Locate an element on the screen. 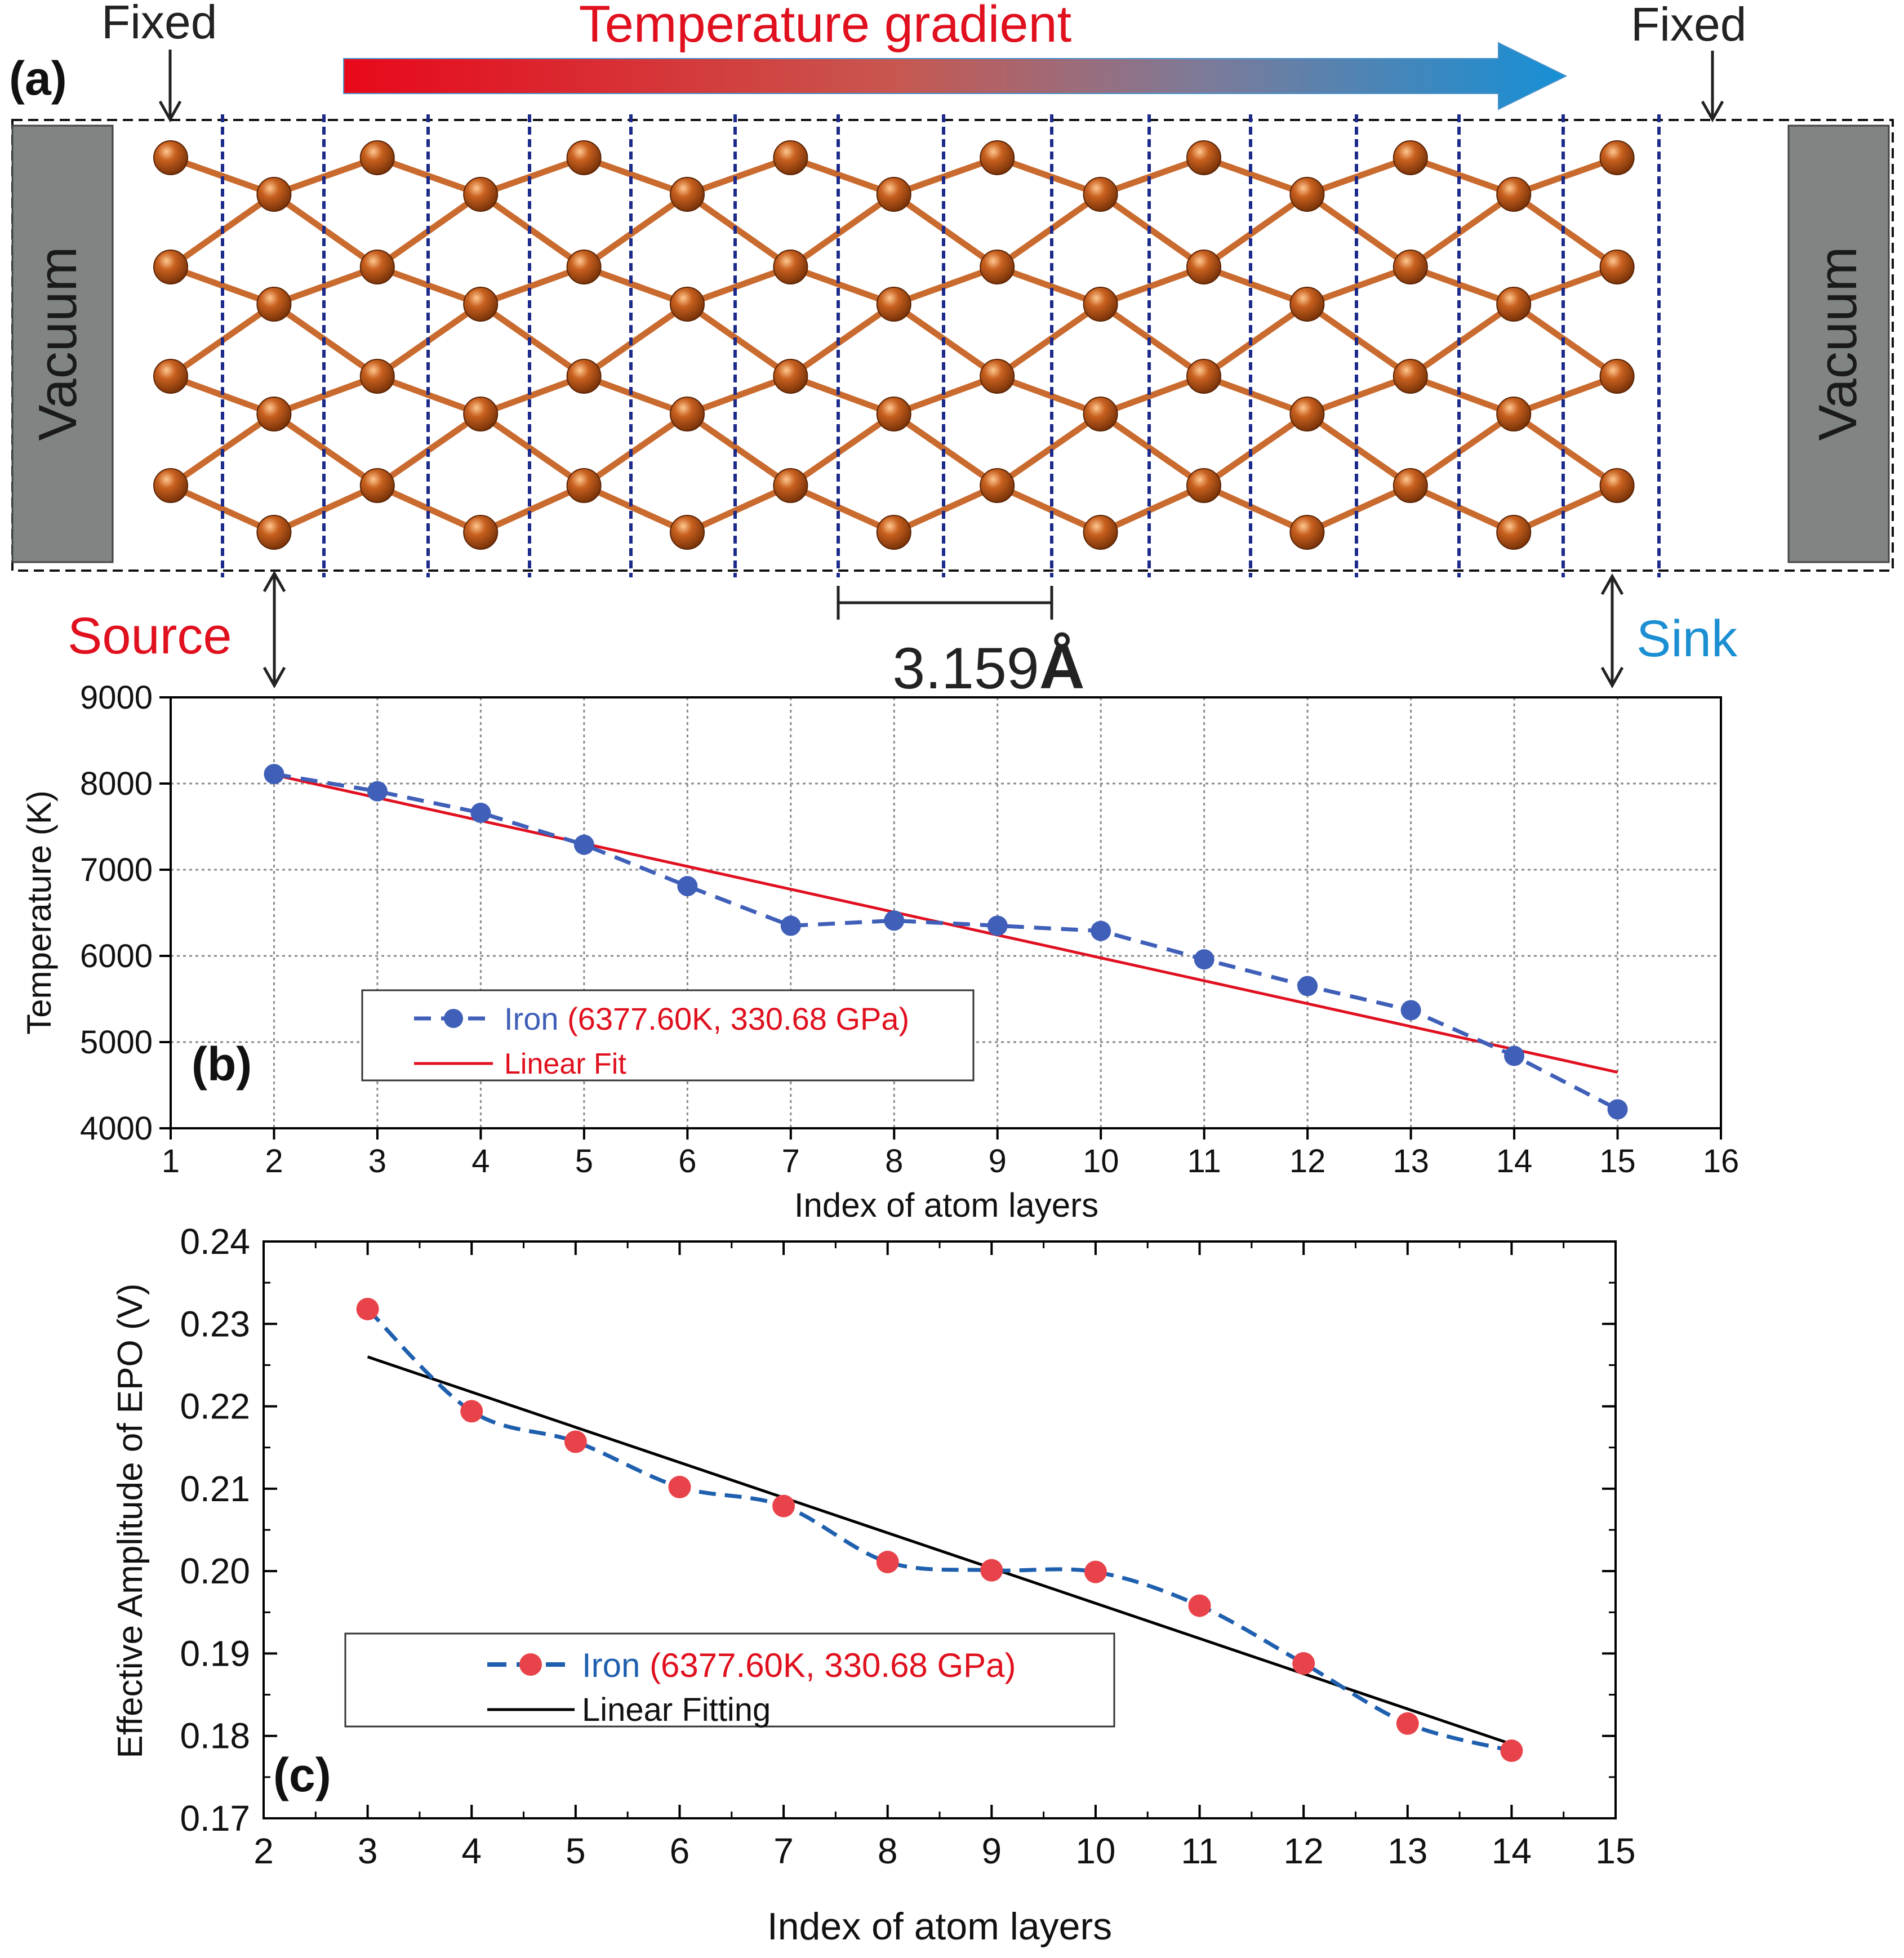 Image resolution: width=1904 pixels, height=1958 pixels. chart-b-x-tick-labels: 1 2 3 4 5 6 7 8 9 10 11 12 13 14 15 16 is located at coordinates (950, 1161).